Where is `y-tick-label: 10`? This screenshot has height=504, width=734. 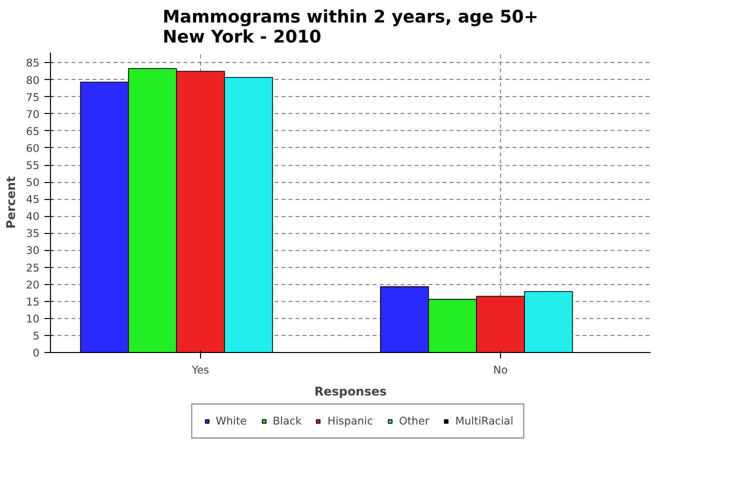
y-tick-label: 10 is located at coordinates (33, 319).